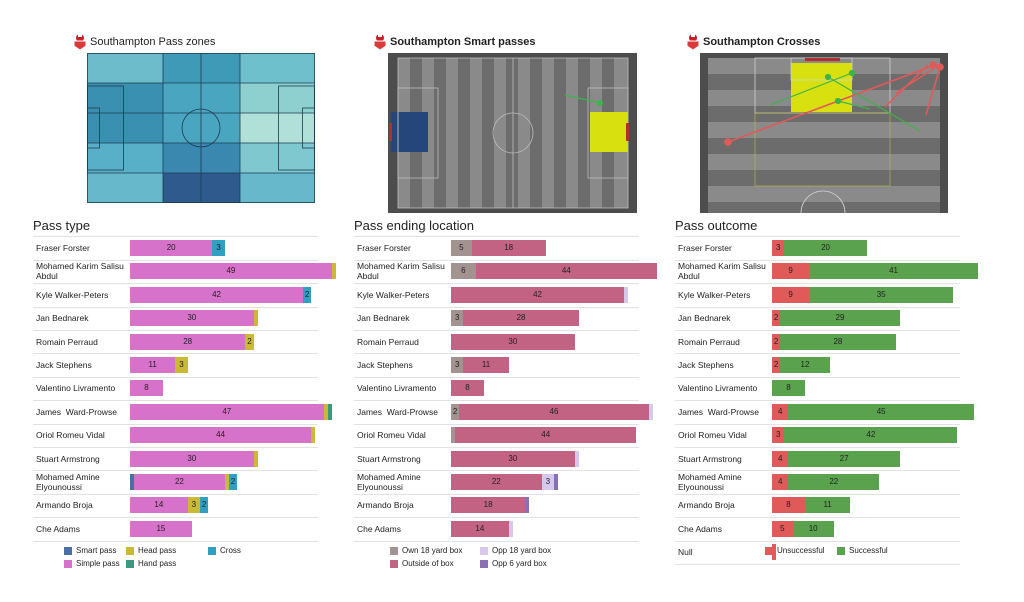 The width and height of the screenshot is (1024, 602). Describe the element at coordinates (709, 341) in the screenshot. I see `row-label: Romain Perraud` at that location.